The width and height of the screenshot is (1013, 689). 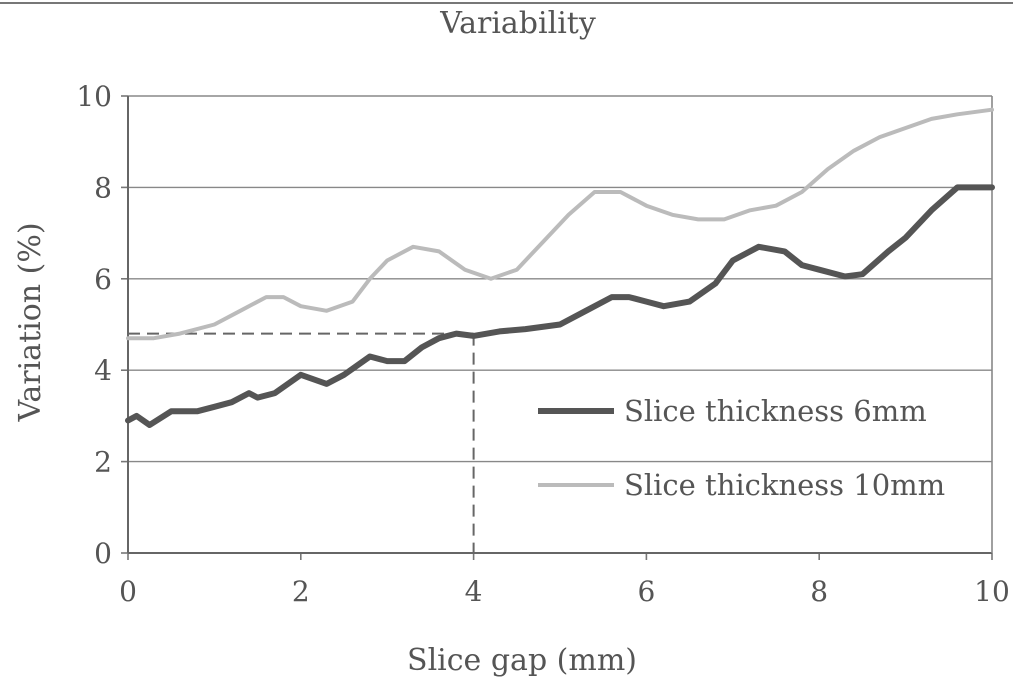 What do you see at coordinates (94, 96) in the screenshot?
I see `y-tick-label-10: 10` at bounding box center [94, 96].